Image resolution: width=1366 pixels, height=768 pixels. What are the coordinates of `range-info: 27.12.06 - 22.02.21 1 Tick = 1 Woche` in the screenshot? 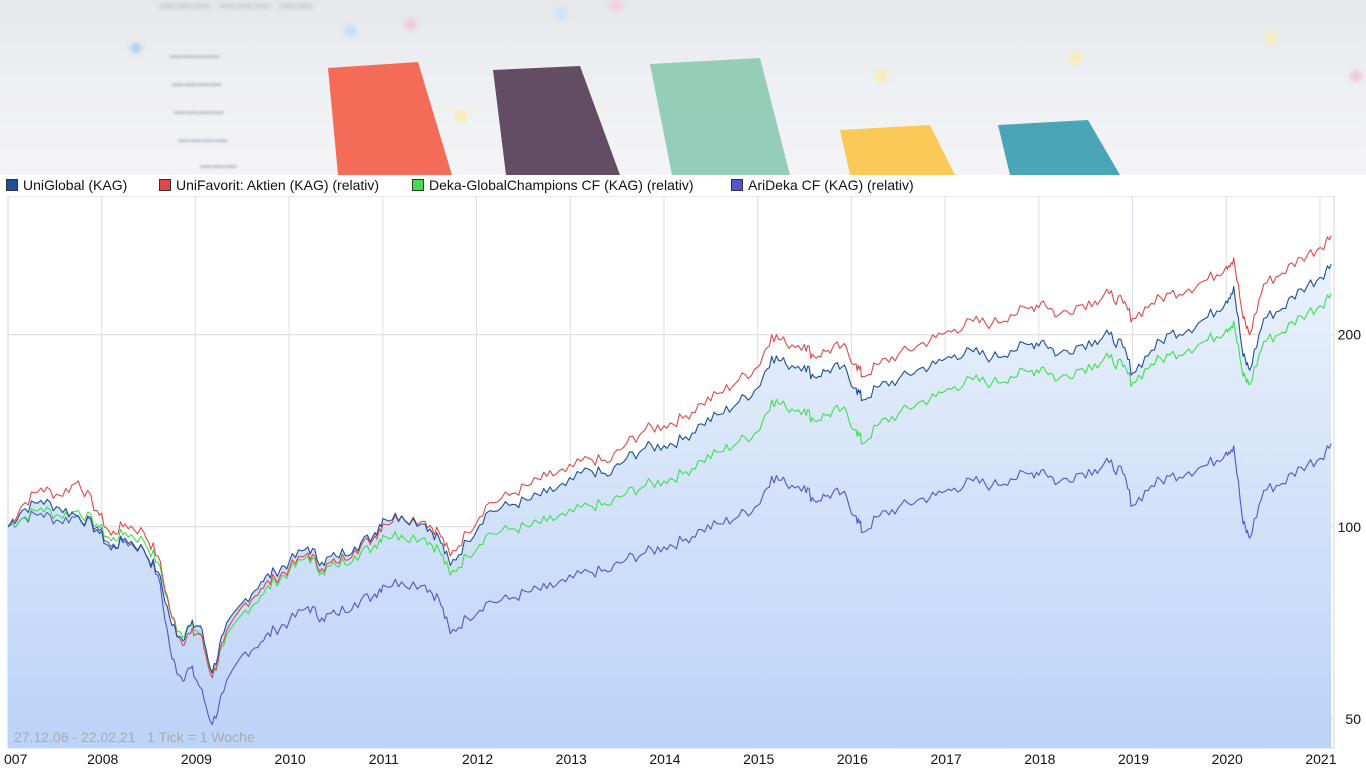 It's located at (134, 737).